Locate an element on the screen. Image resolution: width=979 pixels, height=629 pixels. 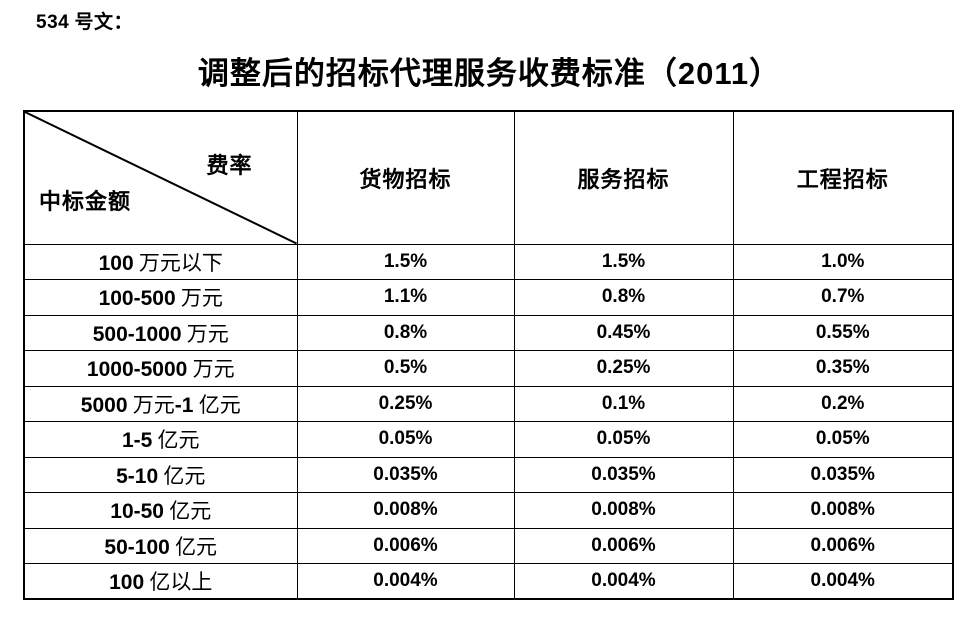
fee-value-goods: 0.05% is located at coordinates (405, 439).